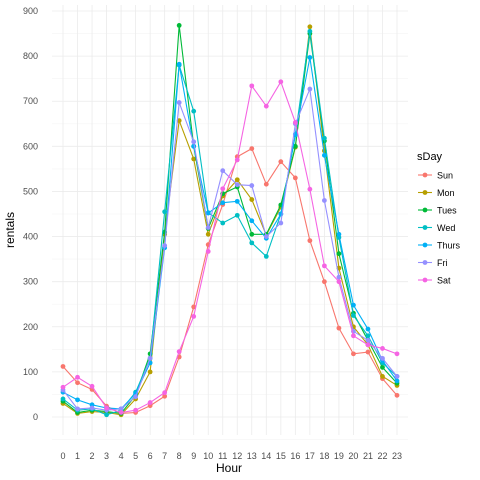 This screenshot has height=480, width=480. Describe the element at coordinates (121, 456) in the screenshot. I see `x-tick-label: 4` at that location.